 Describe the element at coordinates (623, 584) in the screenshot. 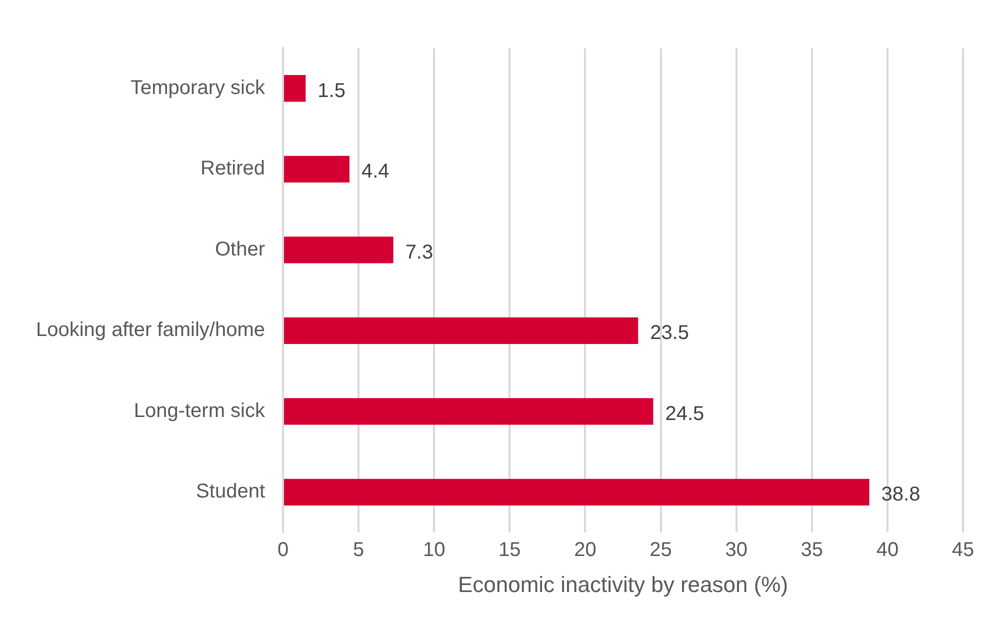

I see `x-axis-title: Economic inactivity by reason (%)` at that location.